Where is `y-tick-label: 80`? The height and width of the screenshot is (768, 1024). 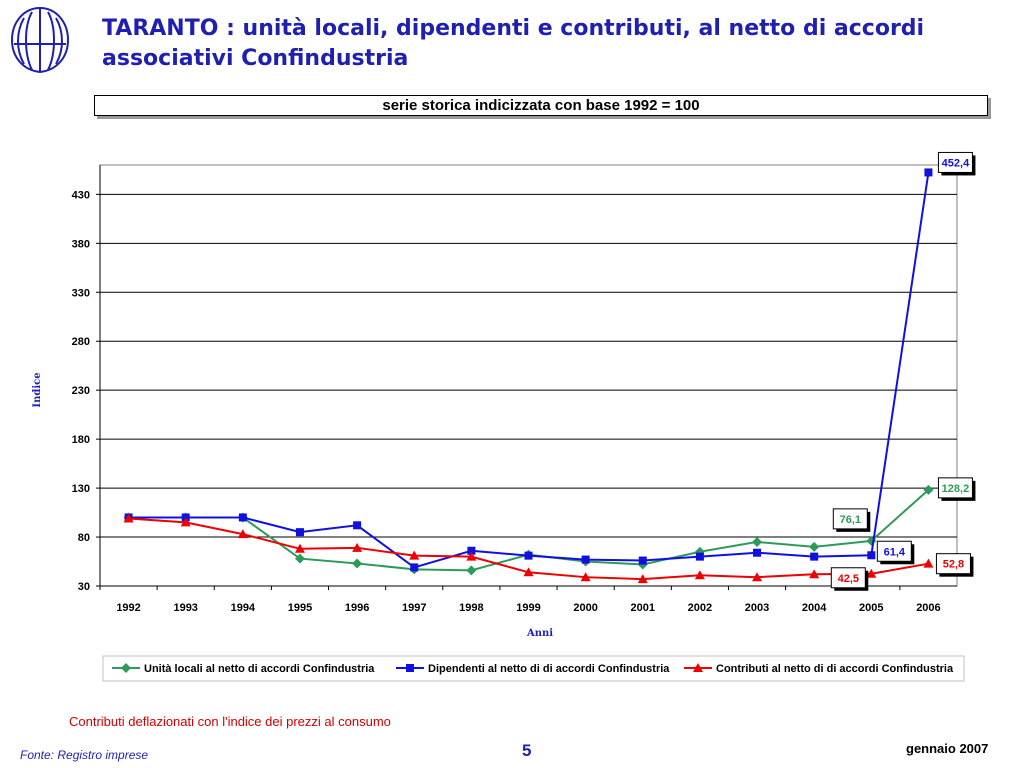 y-tick-label: 80 is located at coordinates (84, 538).